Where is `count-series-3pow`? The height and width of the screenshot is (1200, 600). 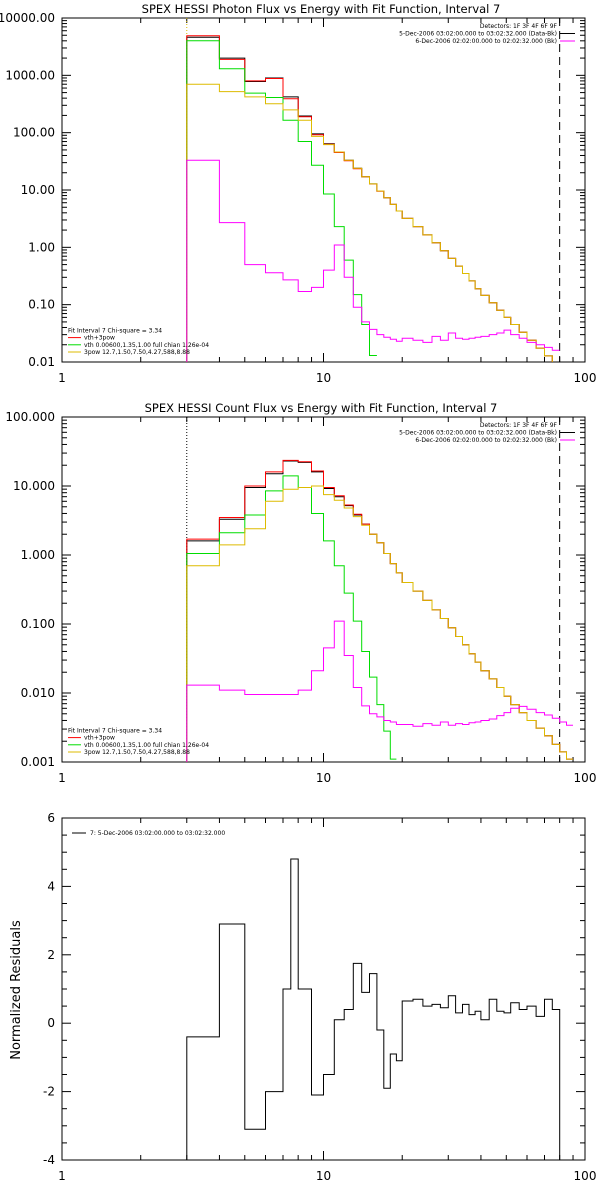
count-series-3pow is located at coordinates (379, 623).